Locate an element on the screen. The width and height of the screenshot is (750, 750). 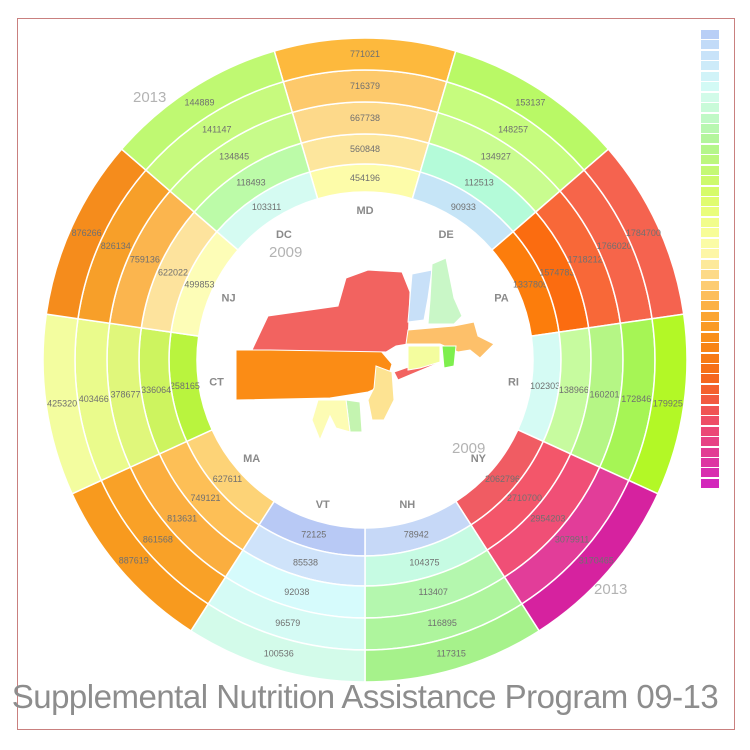
value-label-nh-2012: 116895 is located at coordinates (442, 623).